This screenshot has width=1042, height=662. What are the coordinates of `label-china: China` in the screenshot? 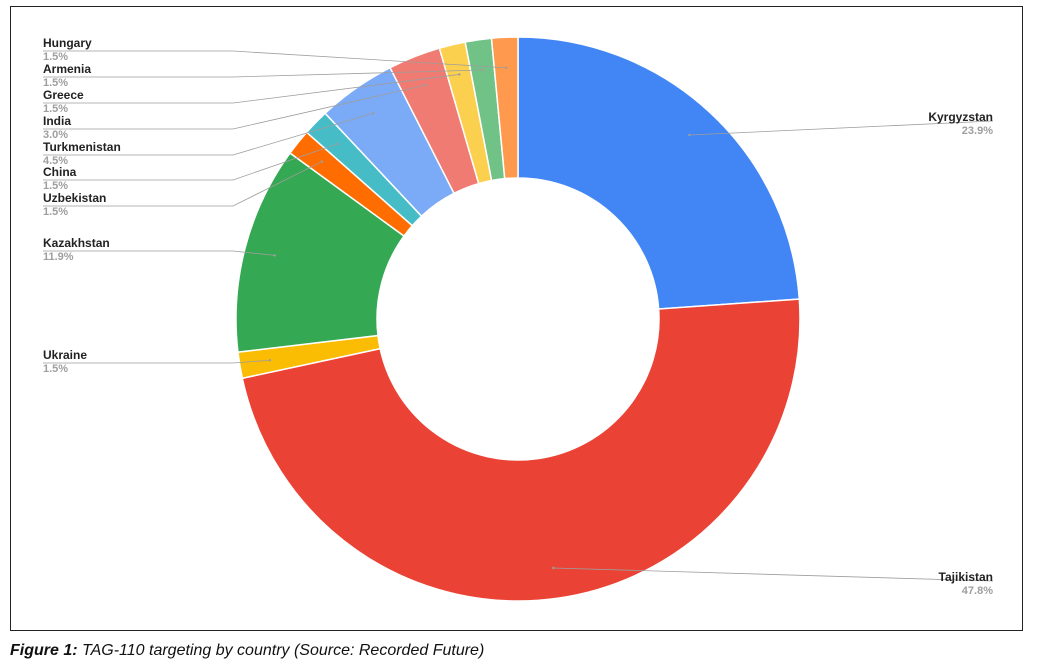 It's located at (60, 172).